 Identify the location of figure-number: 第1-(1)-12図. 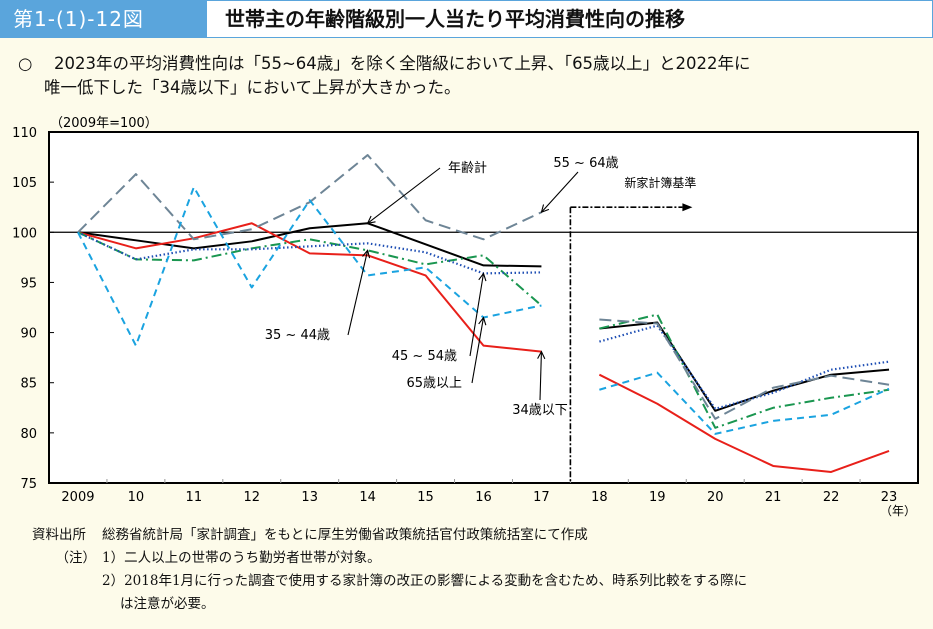
(104, 19).